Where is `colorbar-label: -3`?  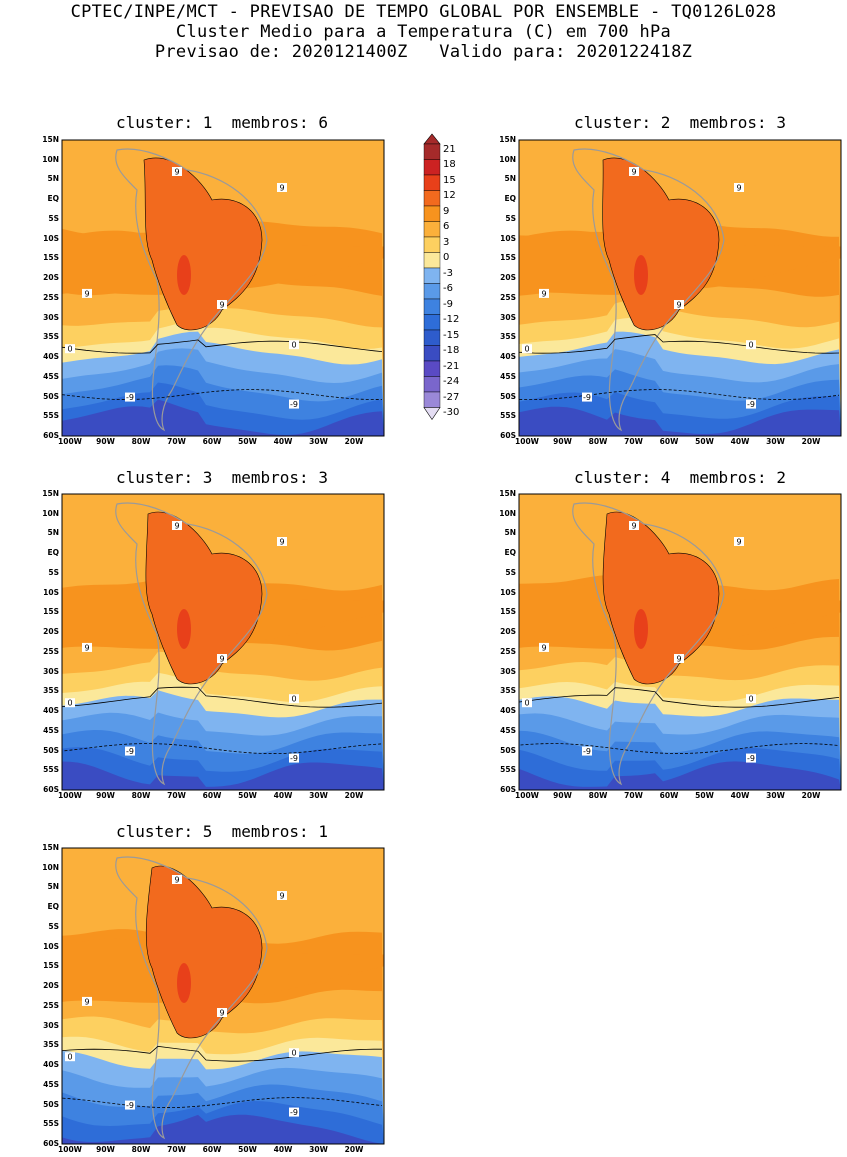 colorbar-label: -3 is located at coordinates (448, 273).